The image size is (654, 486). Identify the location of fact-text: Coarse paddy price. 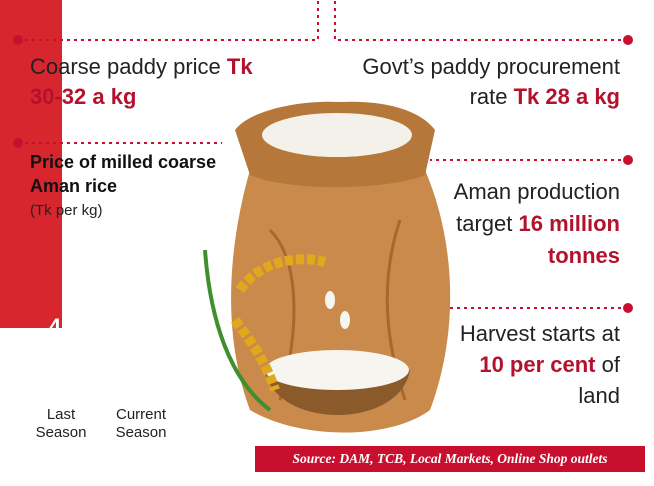
(125, 66).